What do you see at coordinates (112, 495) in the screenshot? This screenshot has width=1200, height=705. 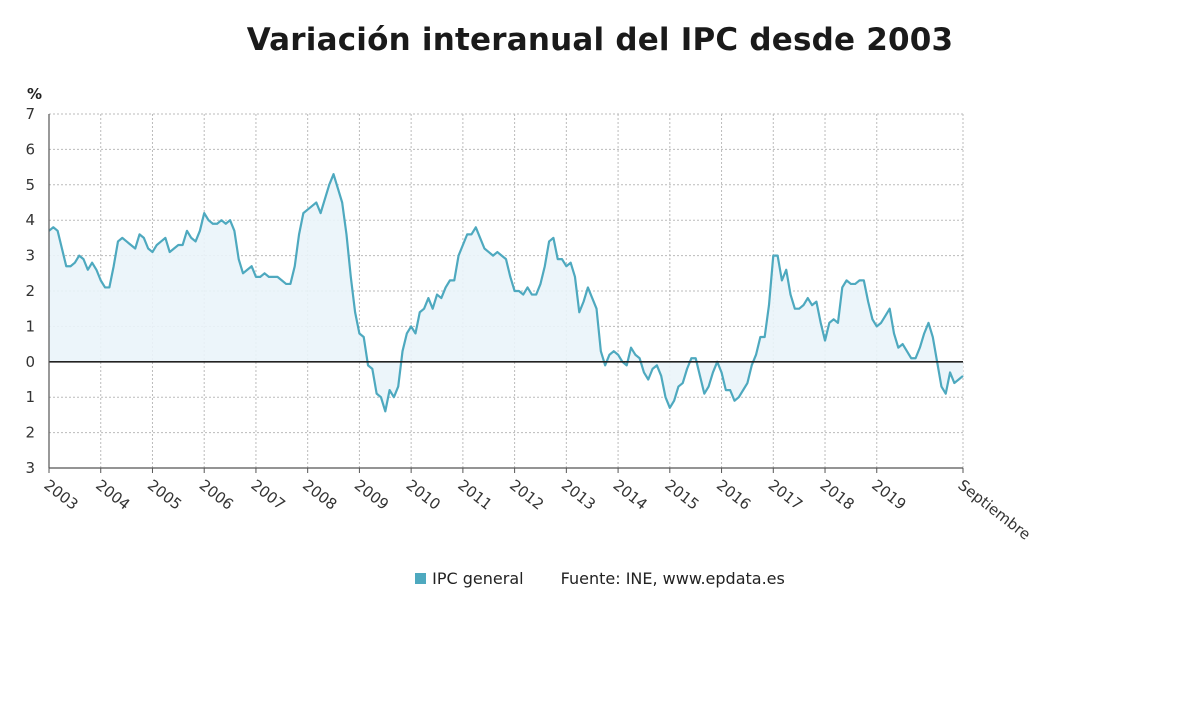 I see `x-tick-label: 2004` at bounding box center [112, 495].